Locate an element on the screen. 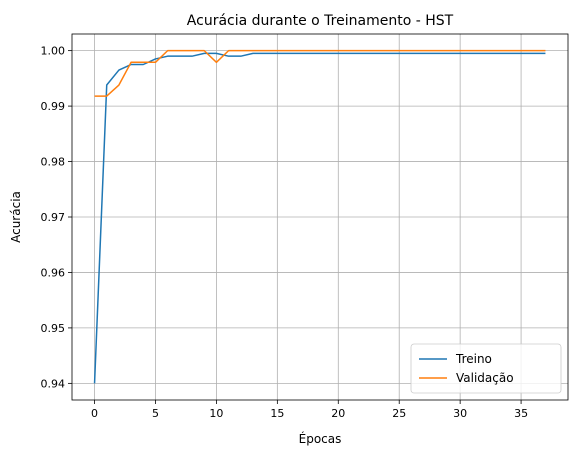 This screenshot has width=576, height=457. legend: Treino Validação is located at coordinates (486, 368).